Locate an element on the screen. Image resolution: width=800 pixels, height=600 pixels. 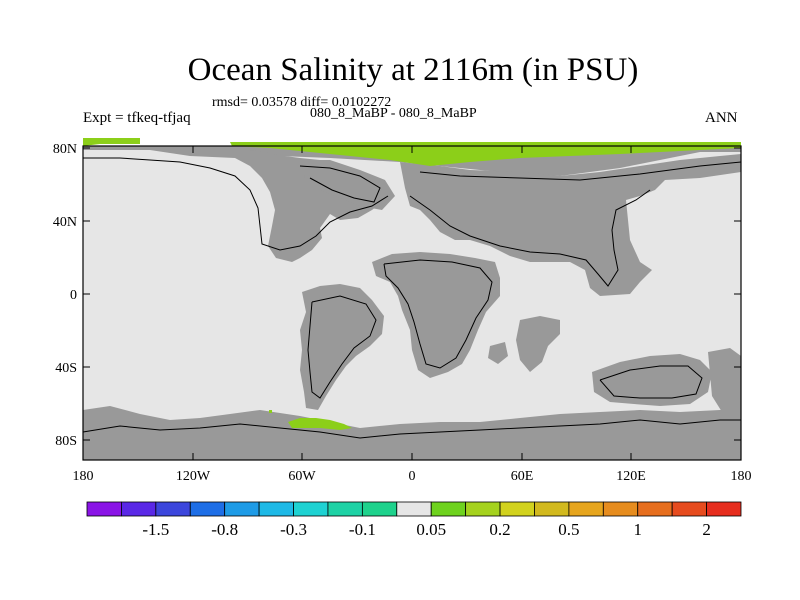
colorbar-labels: -1.5 -0.8 -0.3 -0.1 0.05 0.2 0.5 1 2 is located at coordinates (426, 529).